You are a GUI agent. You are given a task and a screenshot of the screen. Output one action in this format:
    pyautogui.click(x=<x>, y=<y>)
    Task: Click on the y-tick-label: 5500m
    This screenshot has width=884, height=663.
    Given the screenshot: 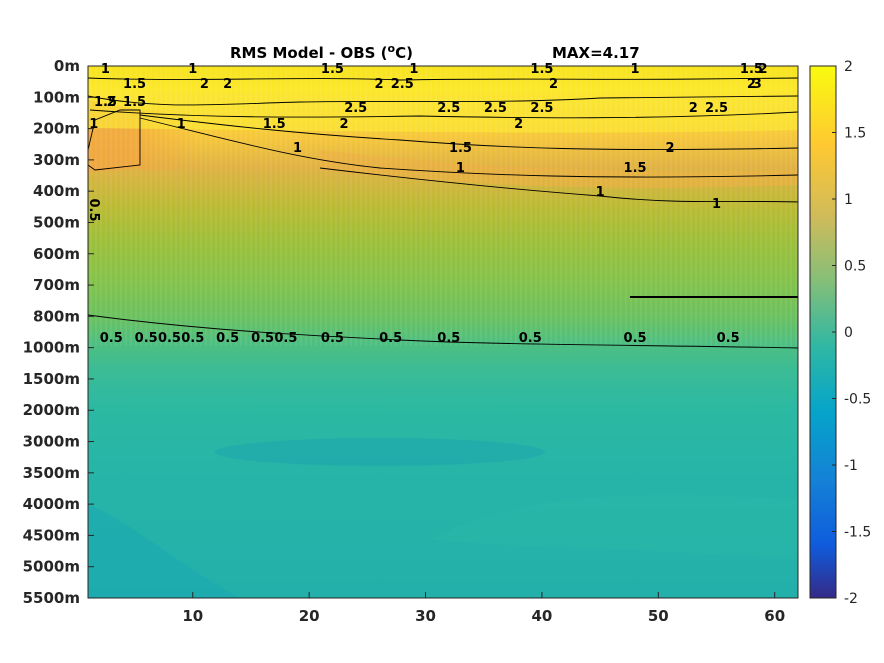 What is the action you would take?
    pyautogui.click(x=51, y=598)
    